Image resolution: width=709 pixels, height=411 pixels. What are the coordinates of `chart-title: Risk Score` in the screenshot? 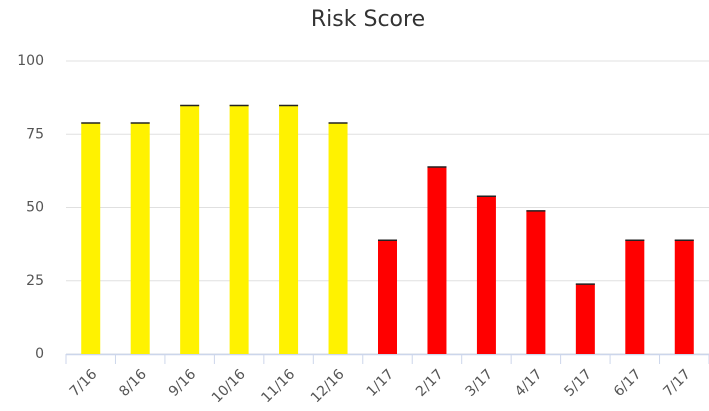 It's located at (368, 19).